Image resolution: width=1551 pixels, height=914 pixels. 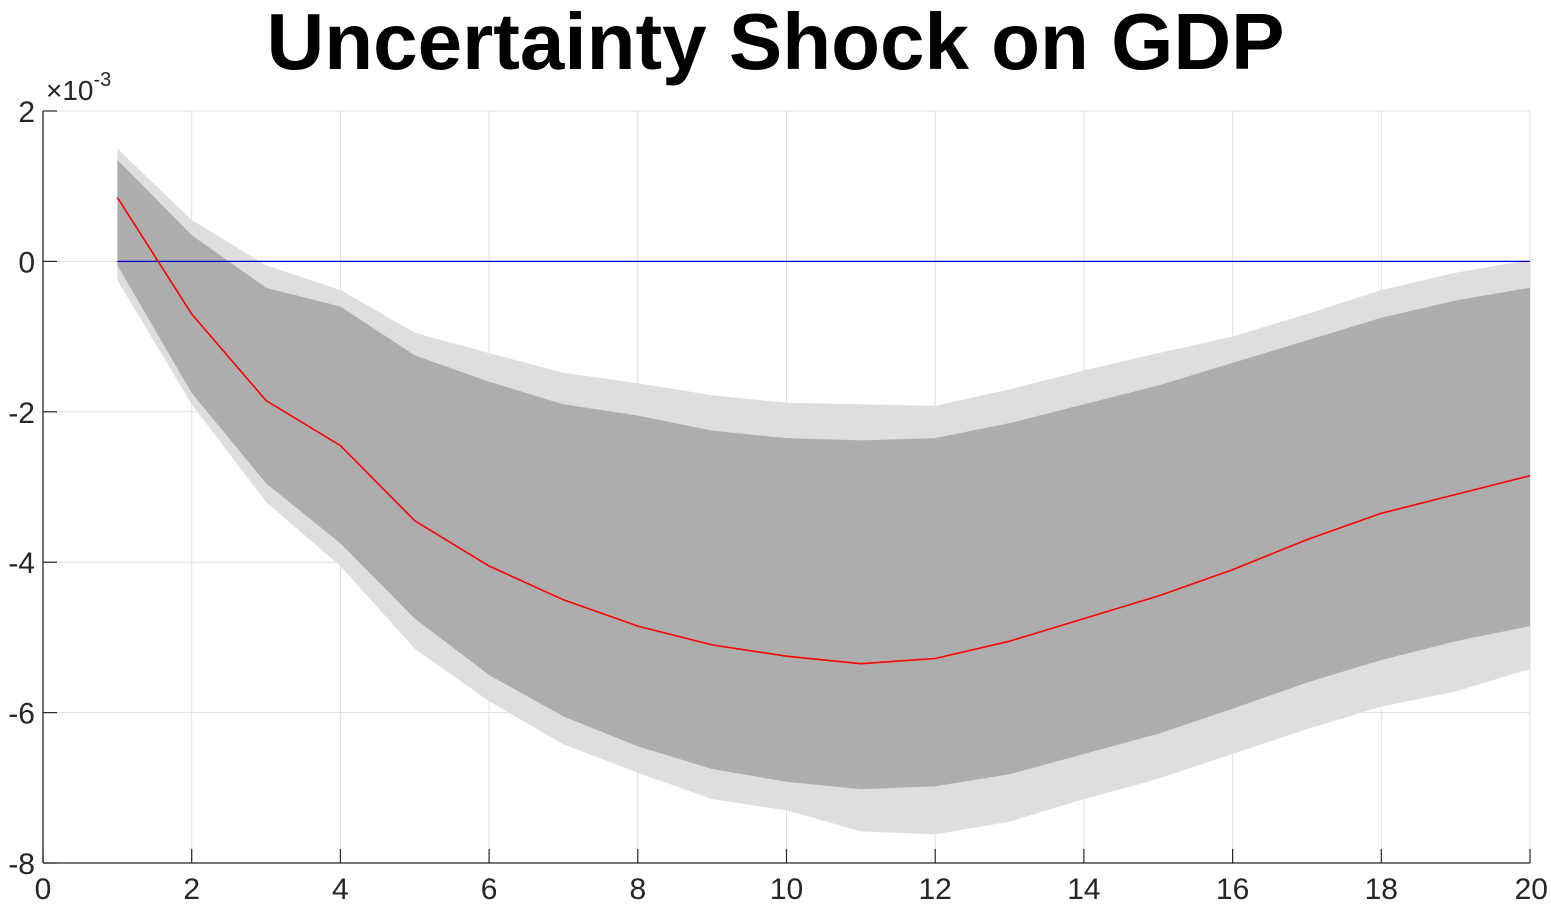 I want to click on y-tick-label: -6, so click(x=21, y=714).